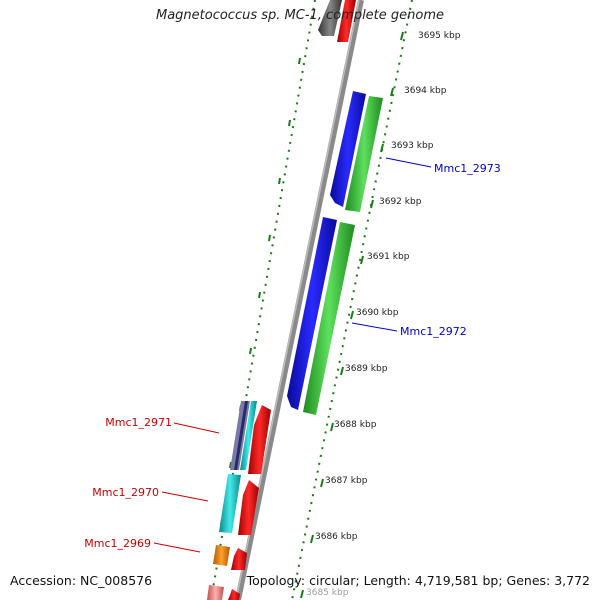  What do you see at coordinates (300, 15) in the screenshot?
I see `genome-title: Magnetococcus sp. MC-1, complete genome` at bounding box center [300, 15].